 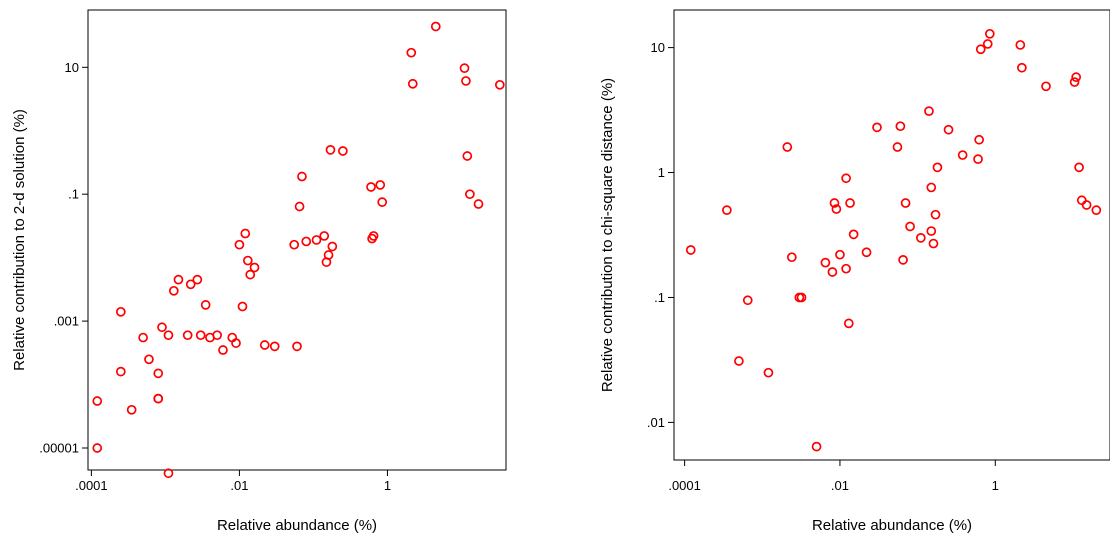 I want to click on y-tick-label: .00001, so click(x=59, y=447).